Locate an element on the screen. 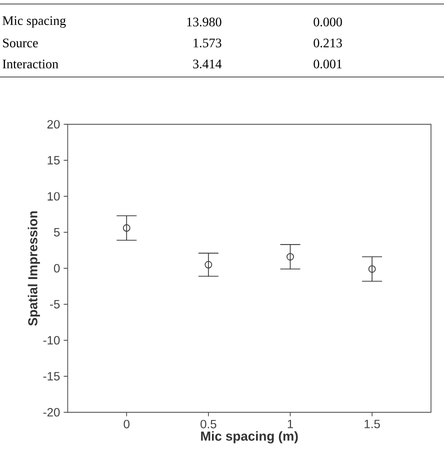  text: Interaction is located at coordinates (30, 64).